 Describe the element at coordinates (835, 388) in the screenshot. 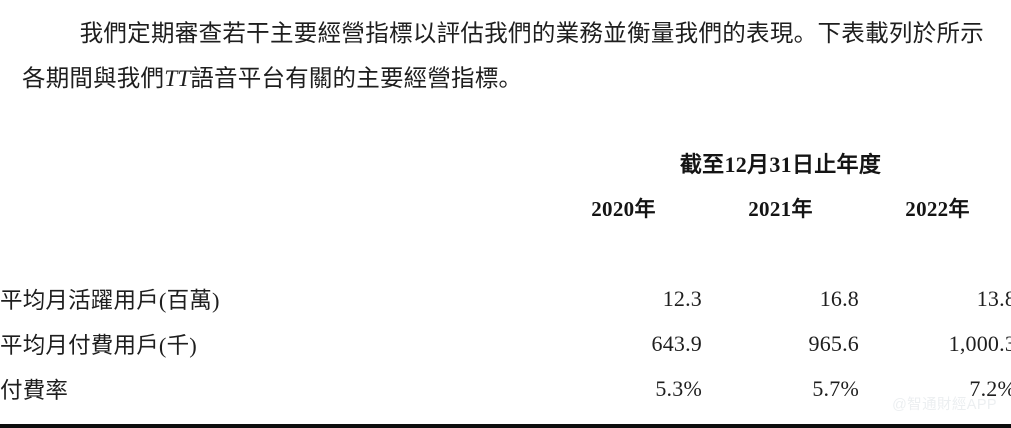

I see `row-paying-ratio-value-2021: 5.7%` at that location.